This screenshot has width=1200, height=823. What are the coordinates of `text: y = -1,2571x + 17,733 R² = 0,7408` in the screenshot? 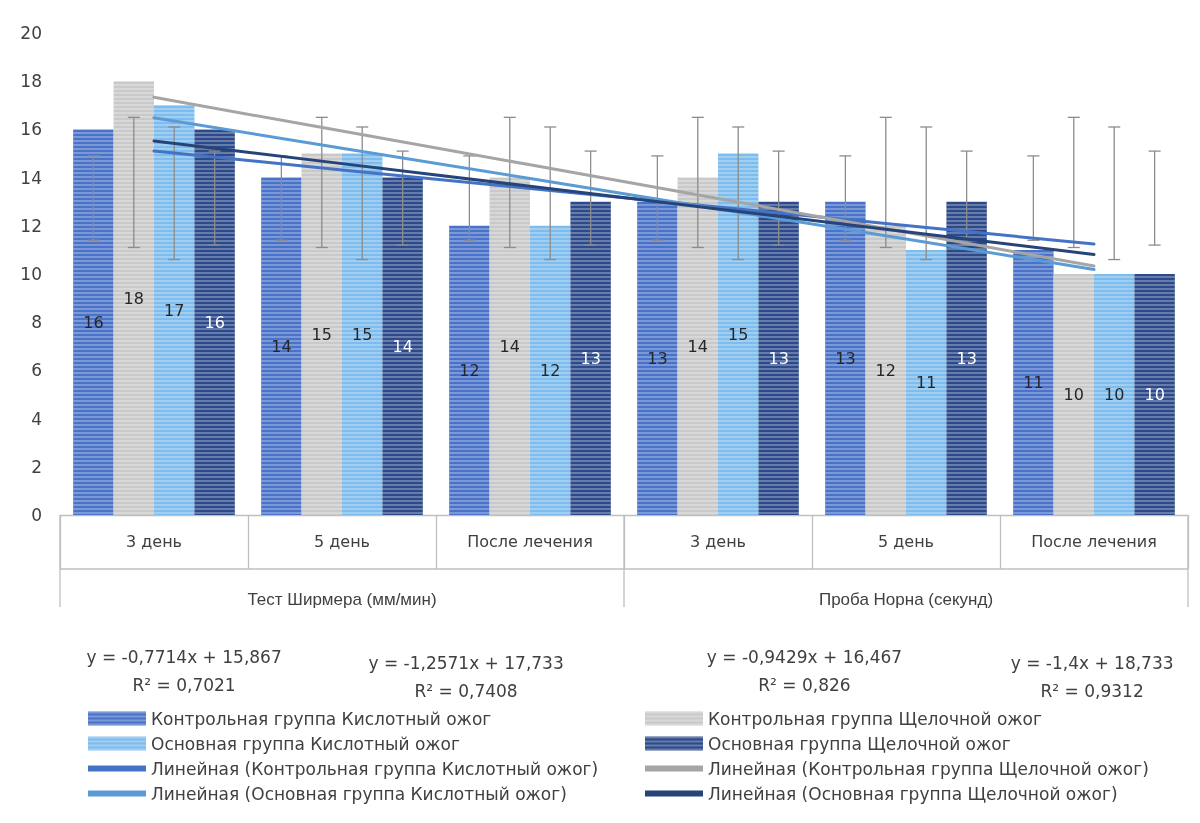 It's located at (466, 677).